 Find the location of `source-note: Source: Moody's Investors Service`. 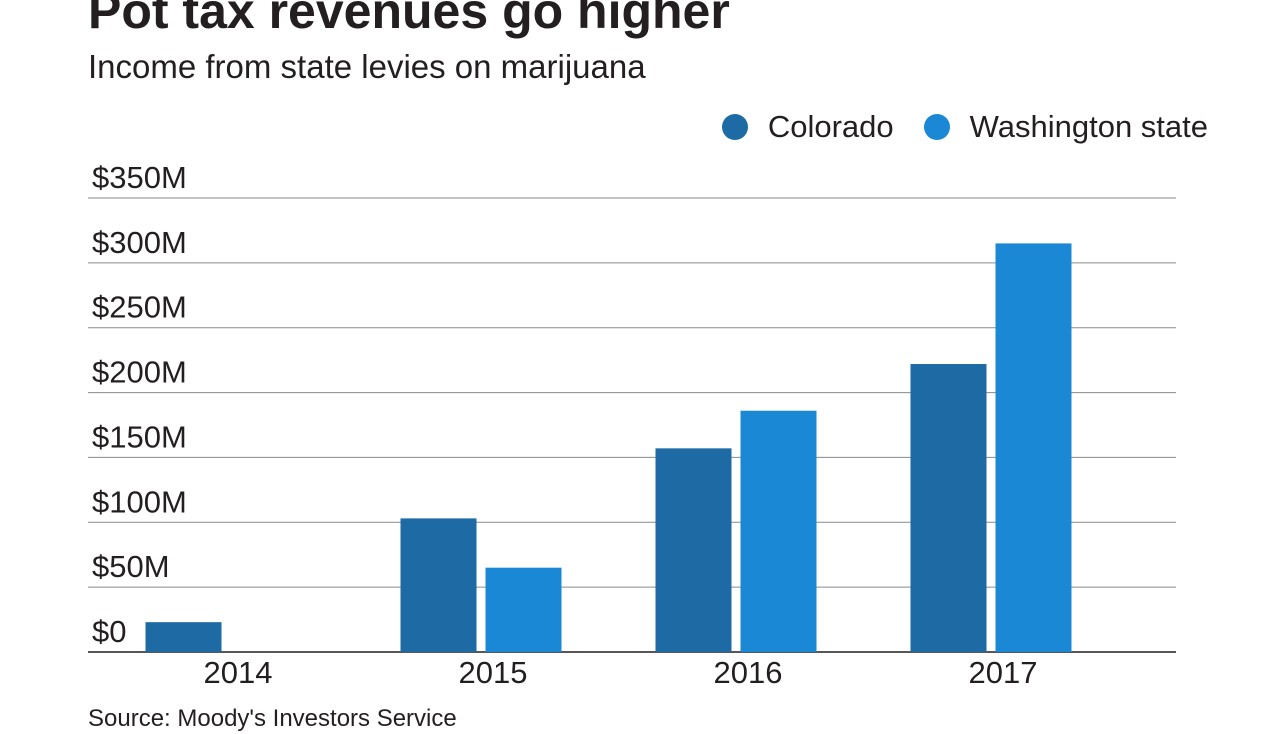

source-note: Source: Moody's Investors Service is located at coordinates (272, 718).